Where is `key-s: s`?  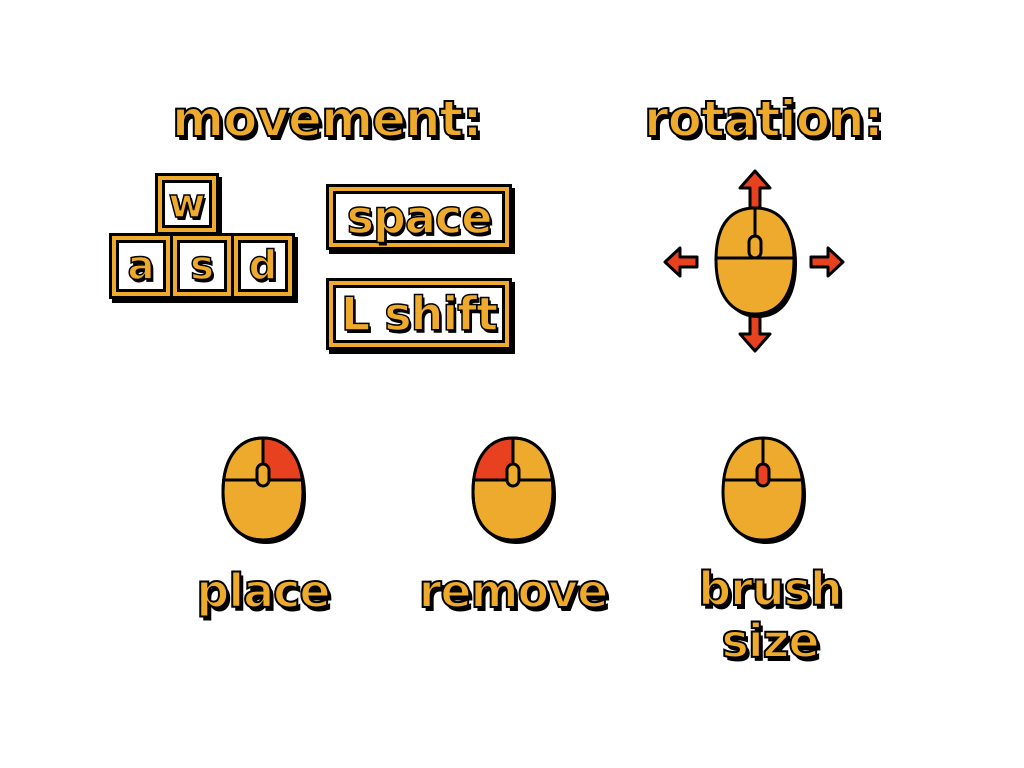
key-s: s is located at coordinates (202, 266).